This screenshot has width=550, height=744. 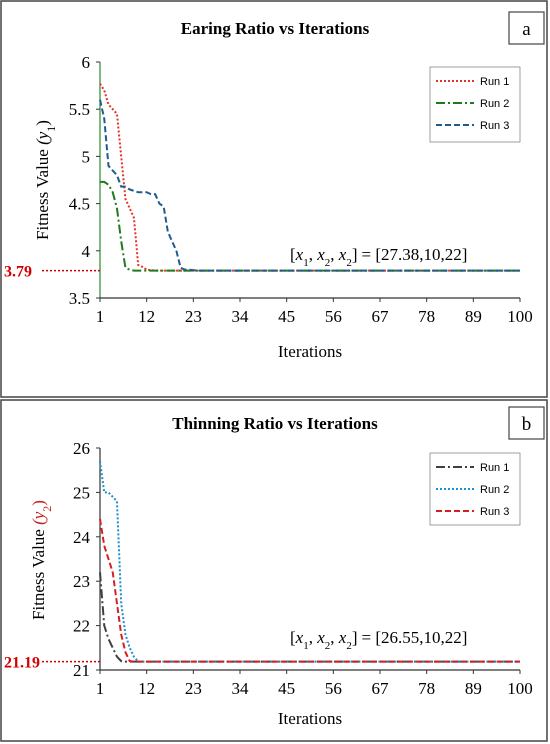 What do you see at coordinates (51, 129) in the screenshot?
I see `chart0-y-axis-subscript: 1` at bounding box center [51, 129].